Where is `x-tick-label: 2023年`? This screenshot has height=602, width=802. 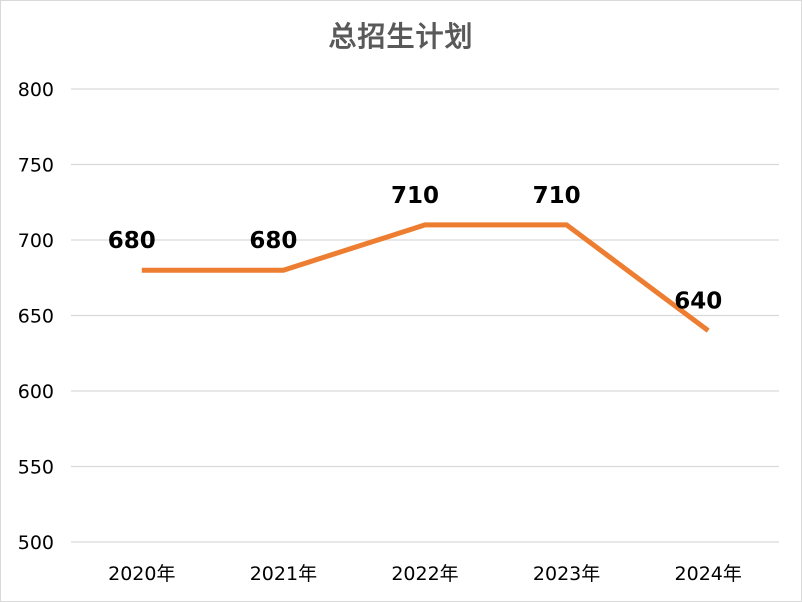 x-tick-label: 2023年 is located at coordinates (566, 574).